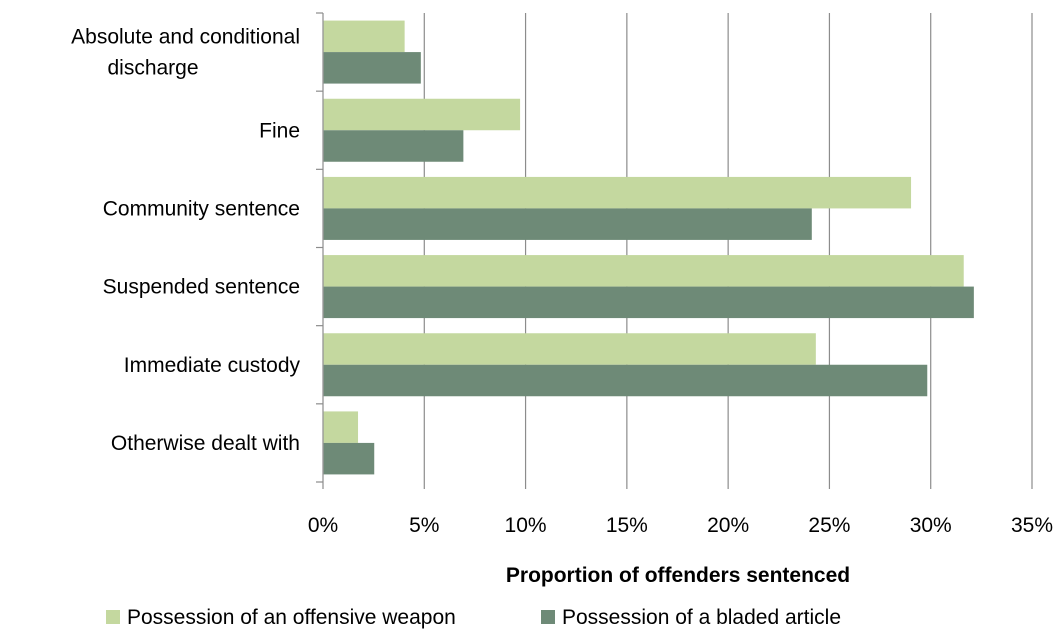 The image size is (1057, 636). Describe the element at coordinates (201, 208) in the screenshot. I see `category-label: Community sentence` at that location.